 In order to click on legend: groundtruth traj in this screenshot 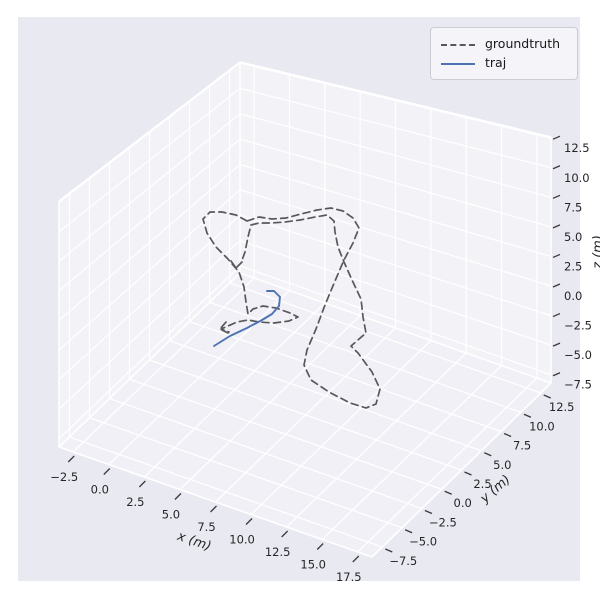, I will do `click(504, 53)`.